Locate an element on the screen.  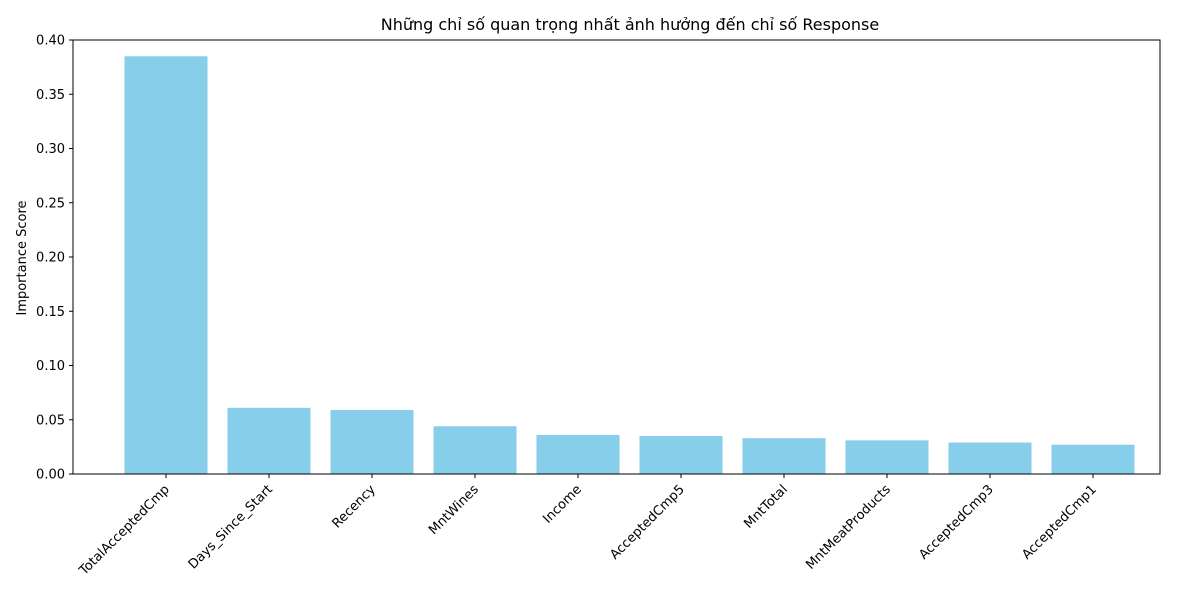
x-tick-label: AcceptedCmp3 is located at coordinates (956, 522).